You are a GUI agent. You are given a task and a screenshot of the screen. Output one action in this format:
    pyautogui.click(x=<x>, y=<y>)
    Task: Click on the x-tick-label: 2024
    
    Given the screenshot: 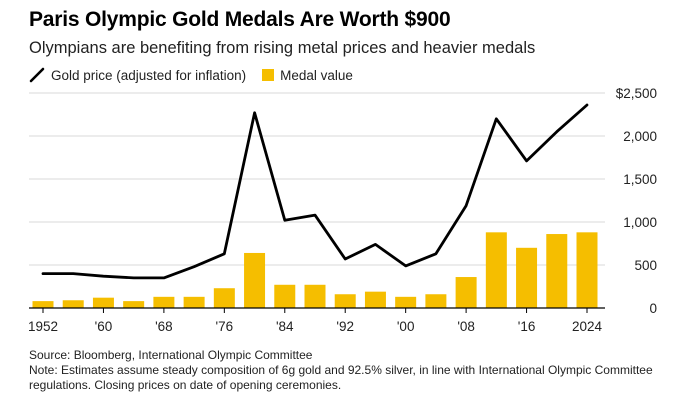 What is the action you would take?
    pyautogui.click(x=587, y=326)
    